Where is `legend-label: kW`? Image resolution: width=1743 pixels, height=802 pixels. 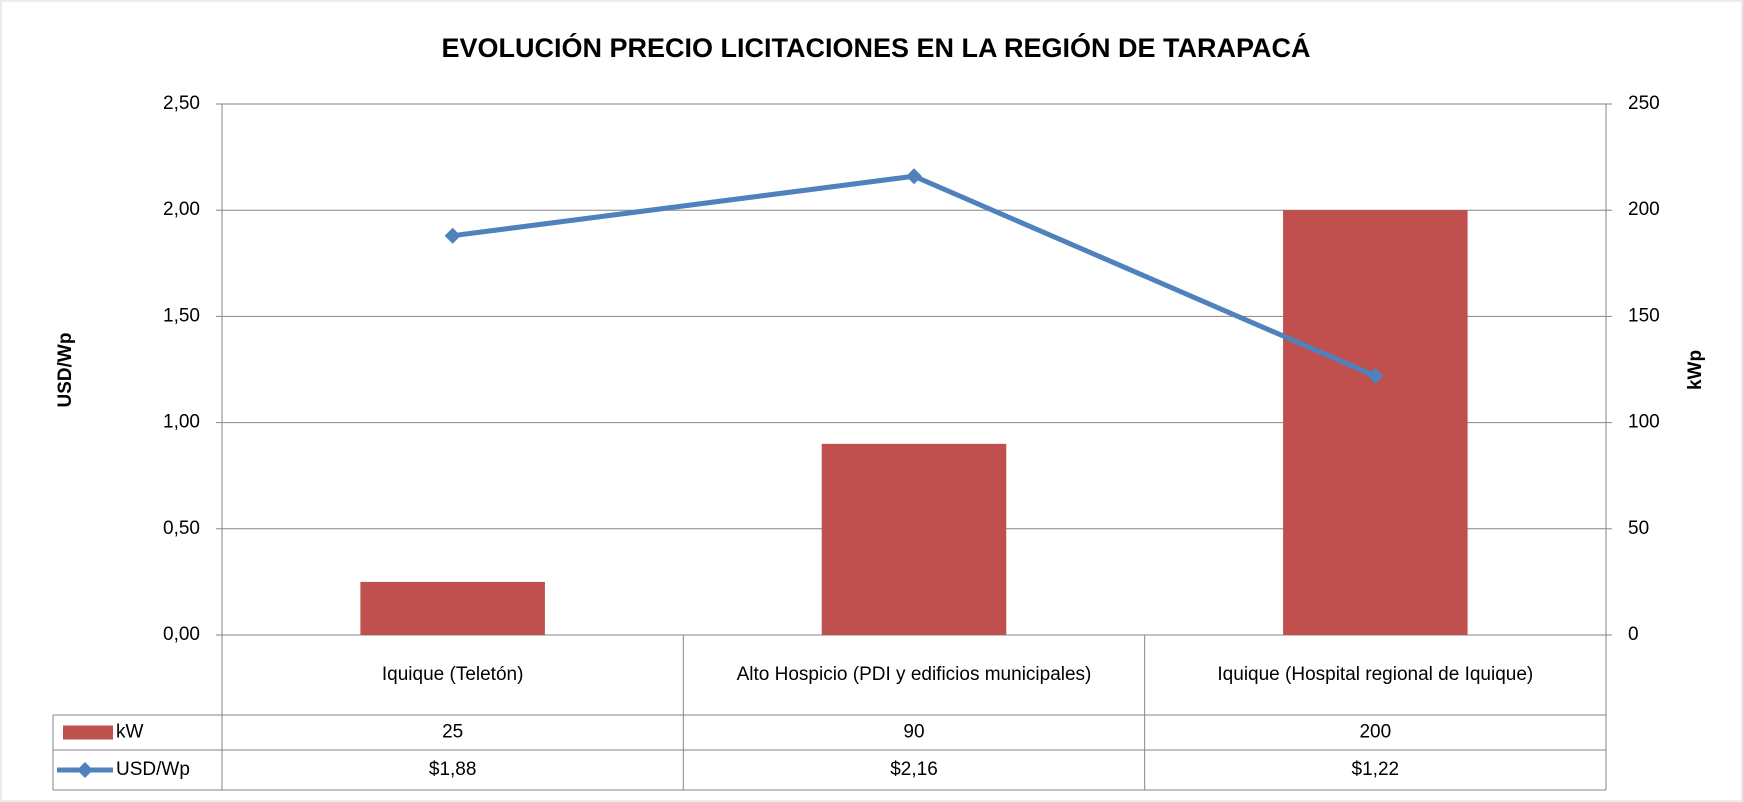 legend-label: kW is located at coordinates (130, 732).